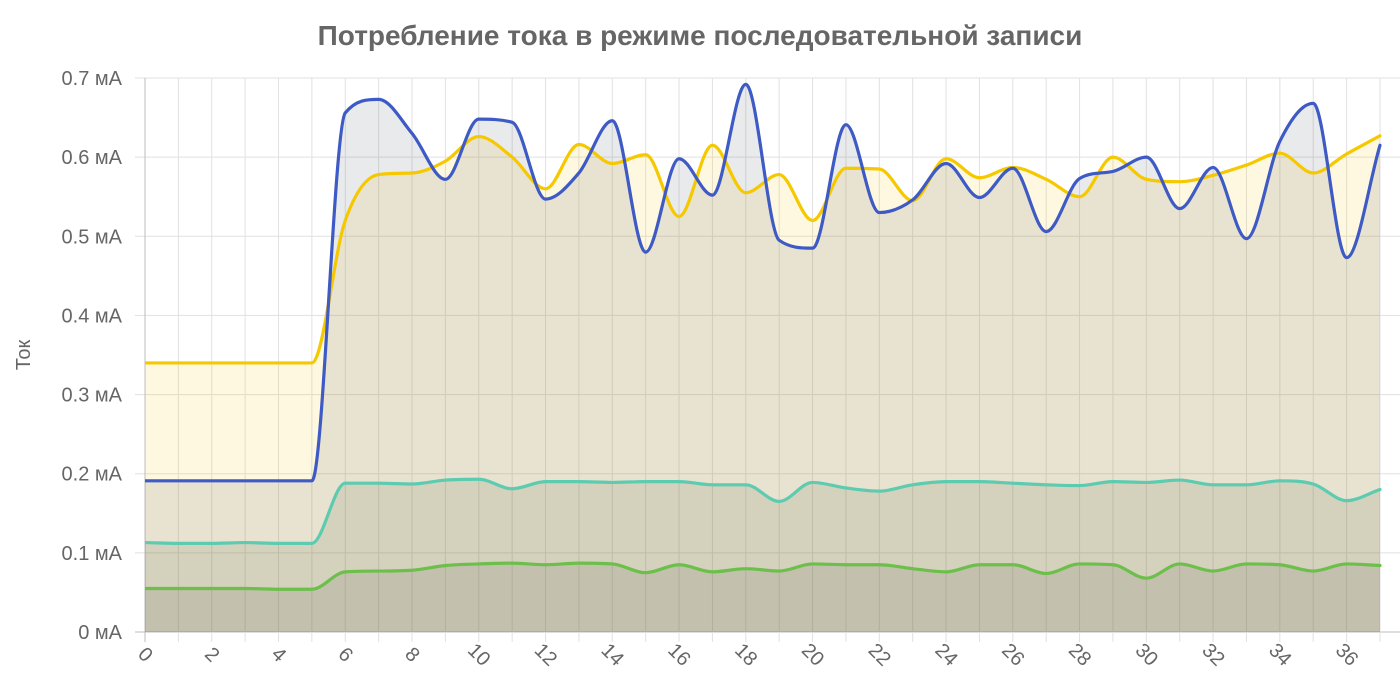 This screenshot has height=700, width=1400. I want to click on y-tick-label: 0.4 мА, so click(92, 316).